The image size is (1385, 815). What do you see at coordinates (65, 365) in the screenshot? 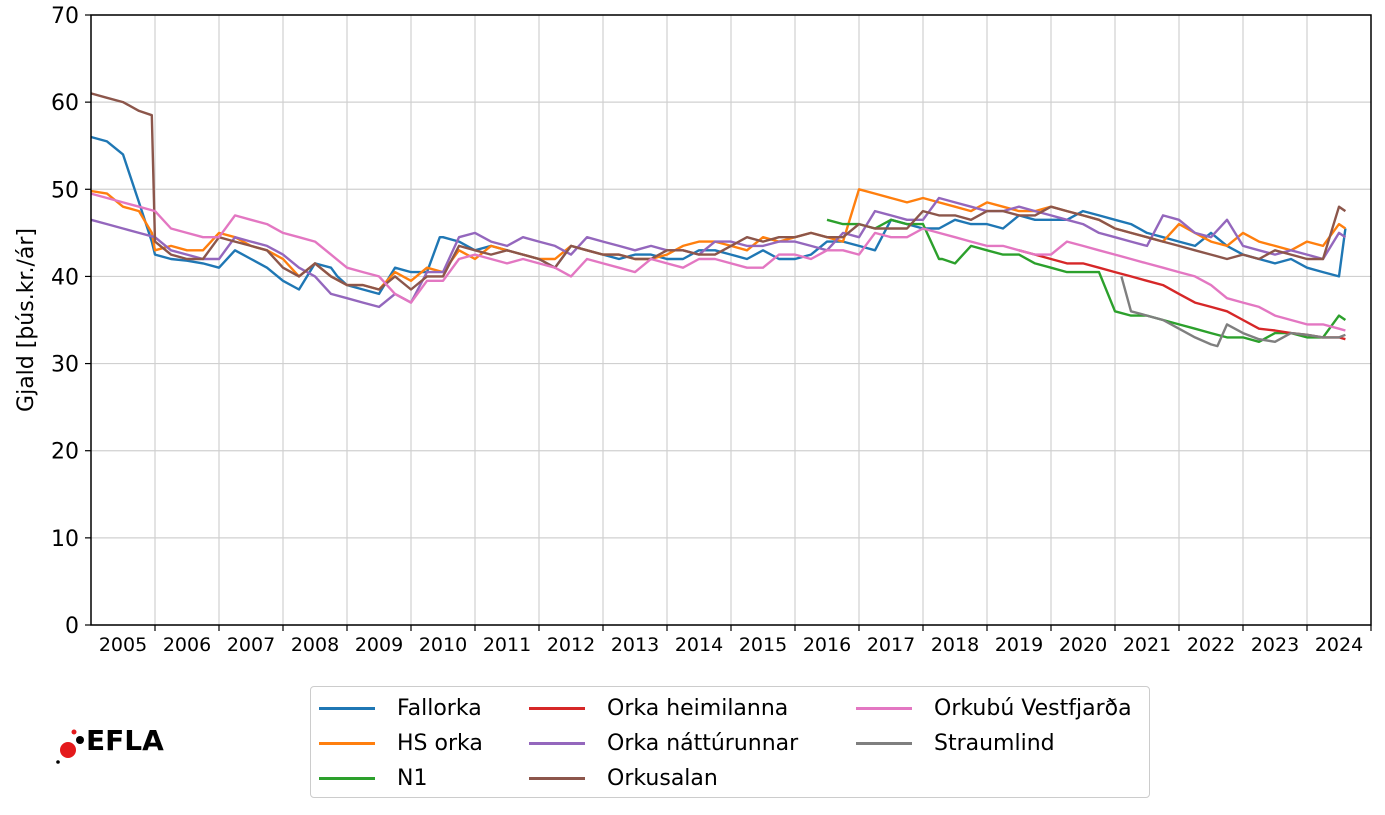
I see `y-tick-label: 30` at bounding box center [65, 365].